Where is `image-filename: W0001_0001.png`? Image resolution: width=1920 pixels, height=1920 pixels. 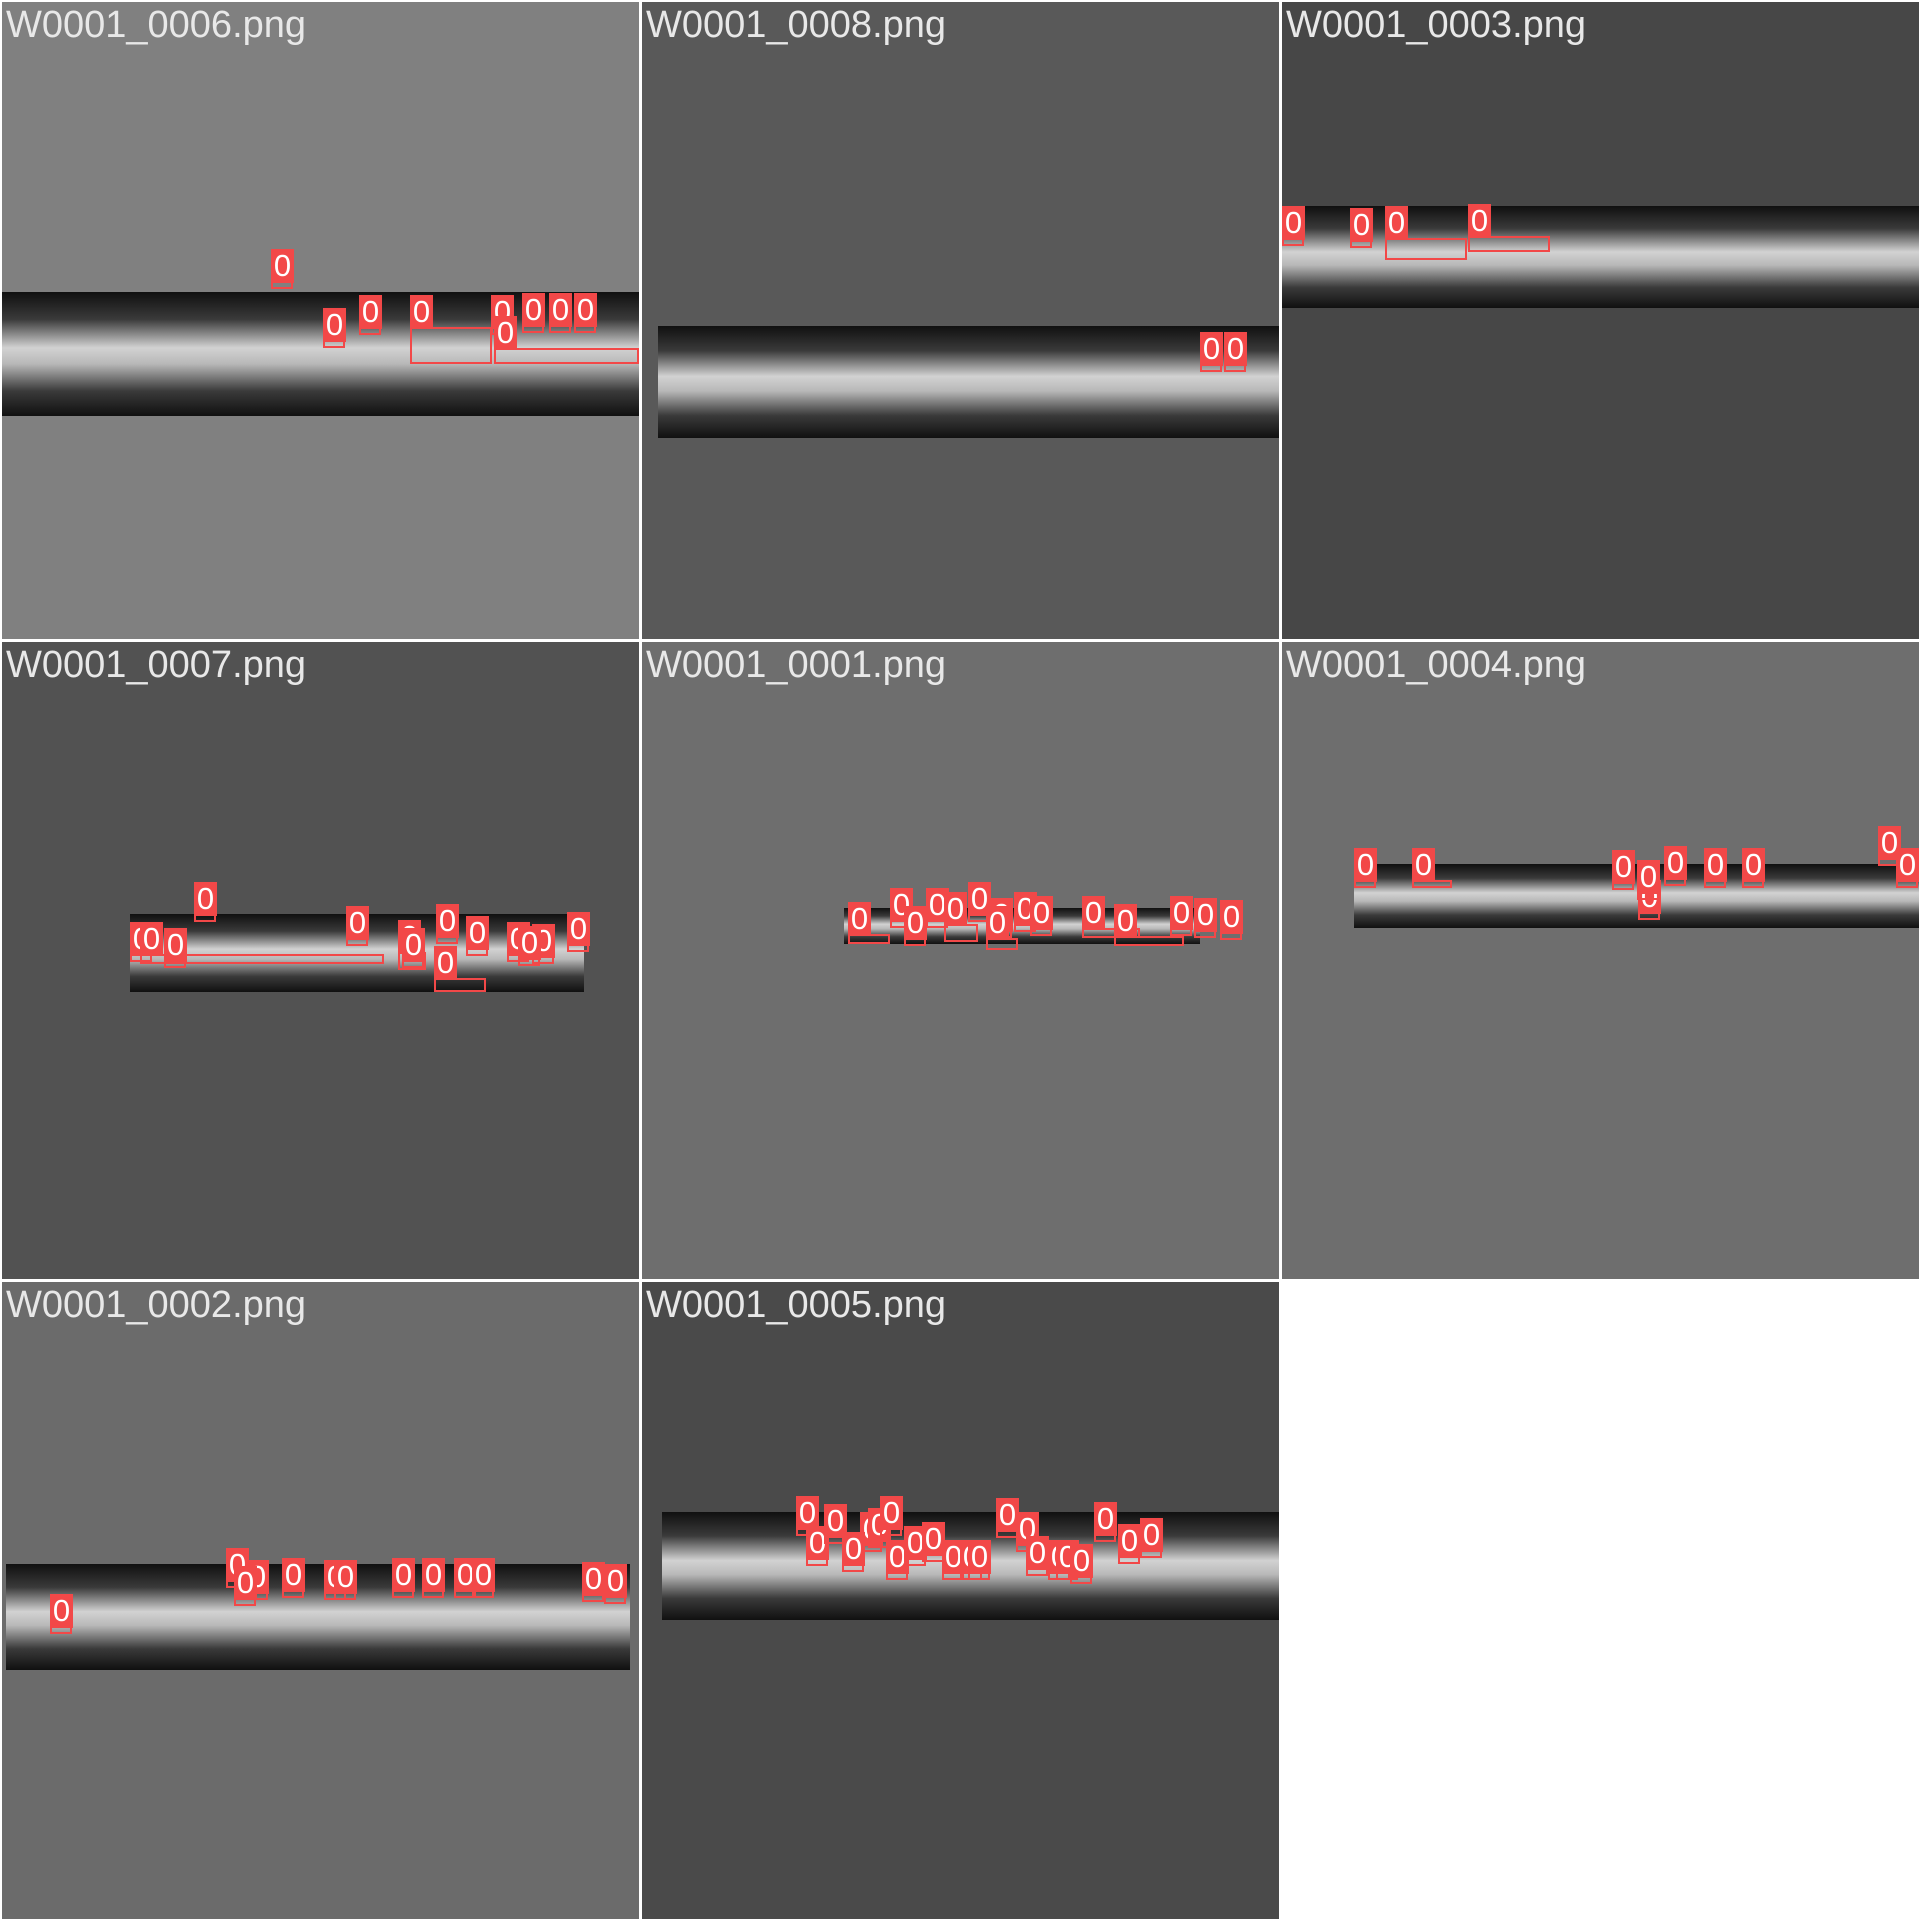 image-filename: W0001_0001.png is located at coordinates (796, 665).